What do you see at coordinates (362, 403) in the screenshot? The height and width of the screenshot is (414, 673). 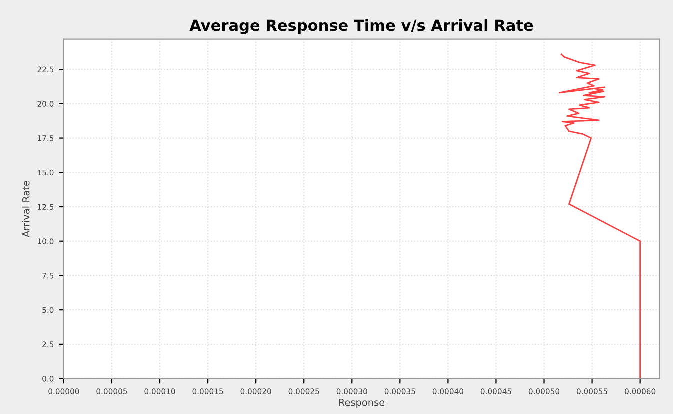 I see `x-axis-title: Response` at bounding box center [362, 403].